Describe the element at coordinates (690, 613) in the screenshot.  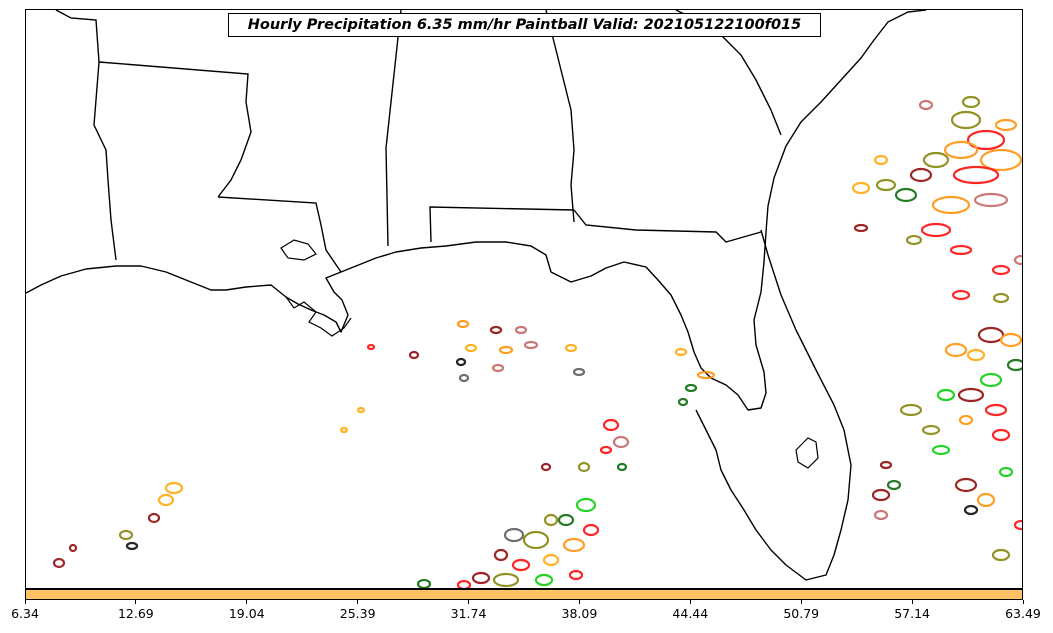
I see `colorbar-tick-label: 44.44` at that location.